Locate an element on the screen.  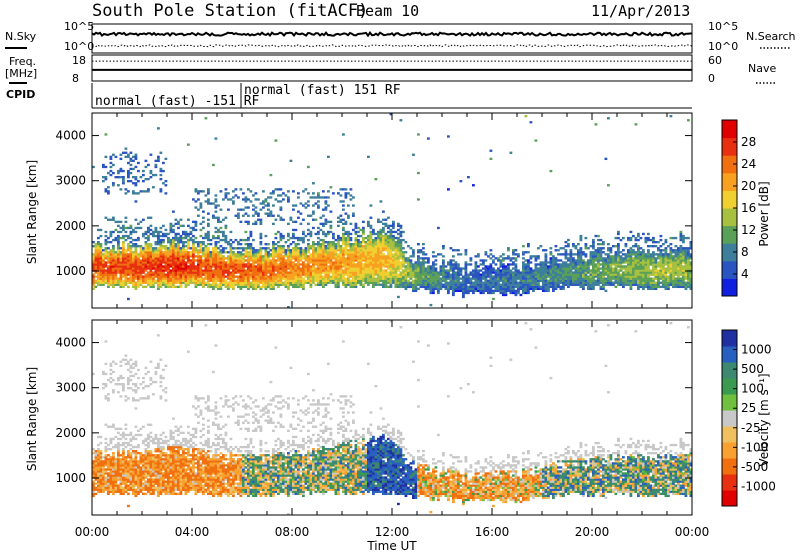
freq-strip-frame is located at coordinates (392, 68).